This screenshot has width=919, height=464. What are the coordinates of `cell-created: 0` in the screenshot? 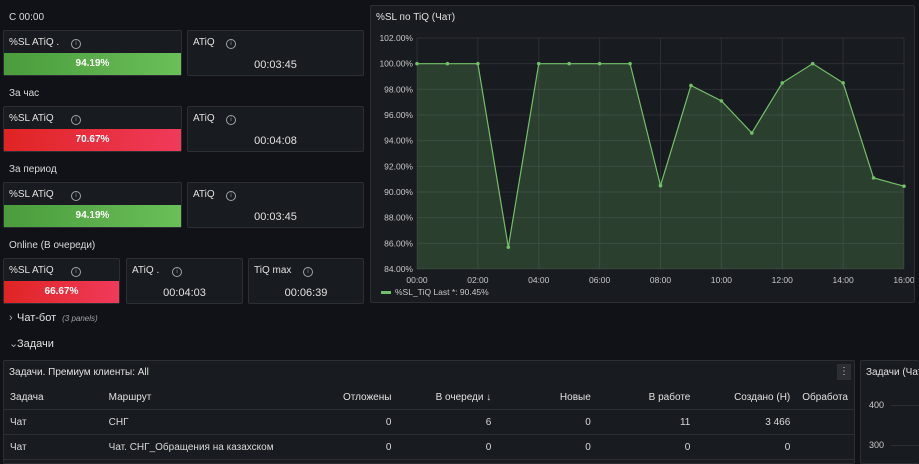 It's located at (746, 447).